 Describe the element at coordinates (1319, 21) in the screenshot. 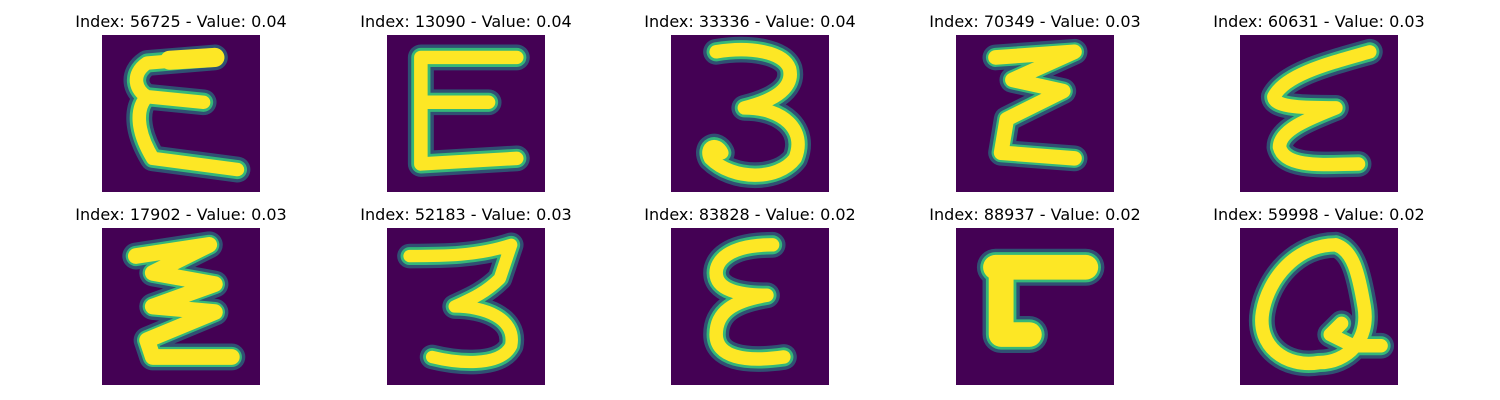

I see `panel-title: Index: 60631 - Value: 0.03` at that location.